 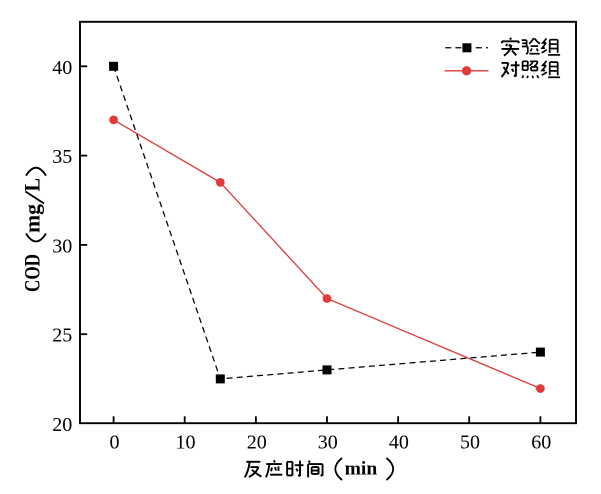 What do you see at coordinates (33, 185) in the screenshot?
I see `svg-text: L` at bounding box center [33, 185].